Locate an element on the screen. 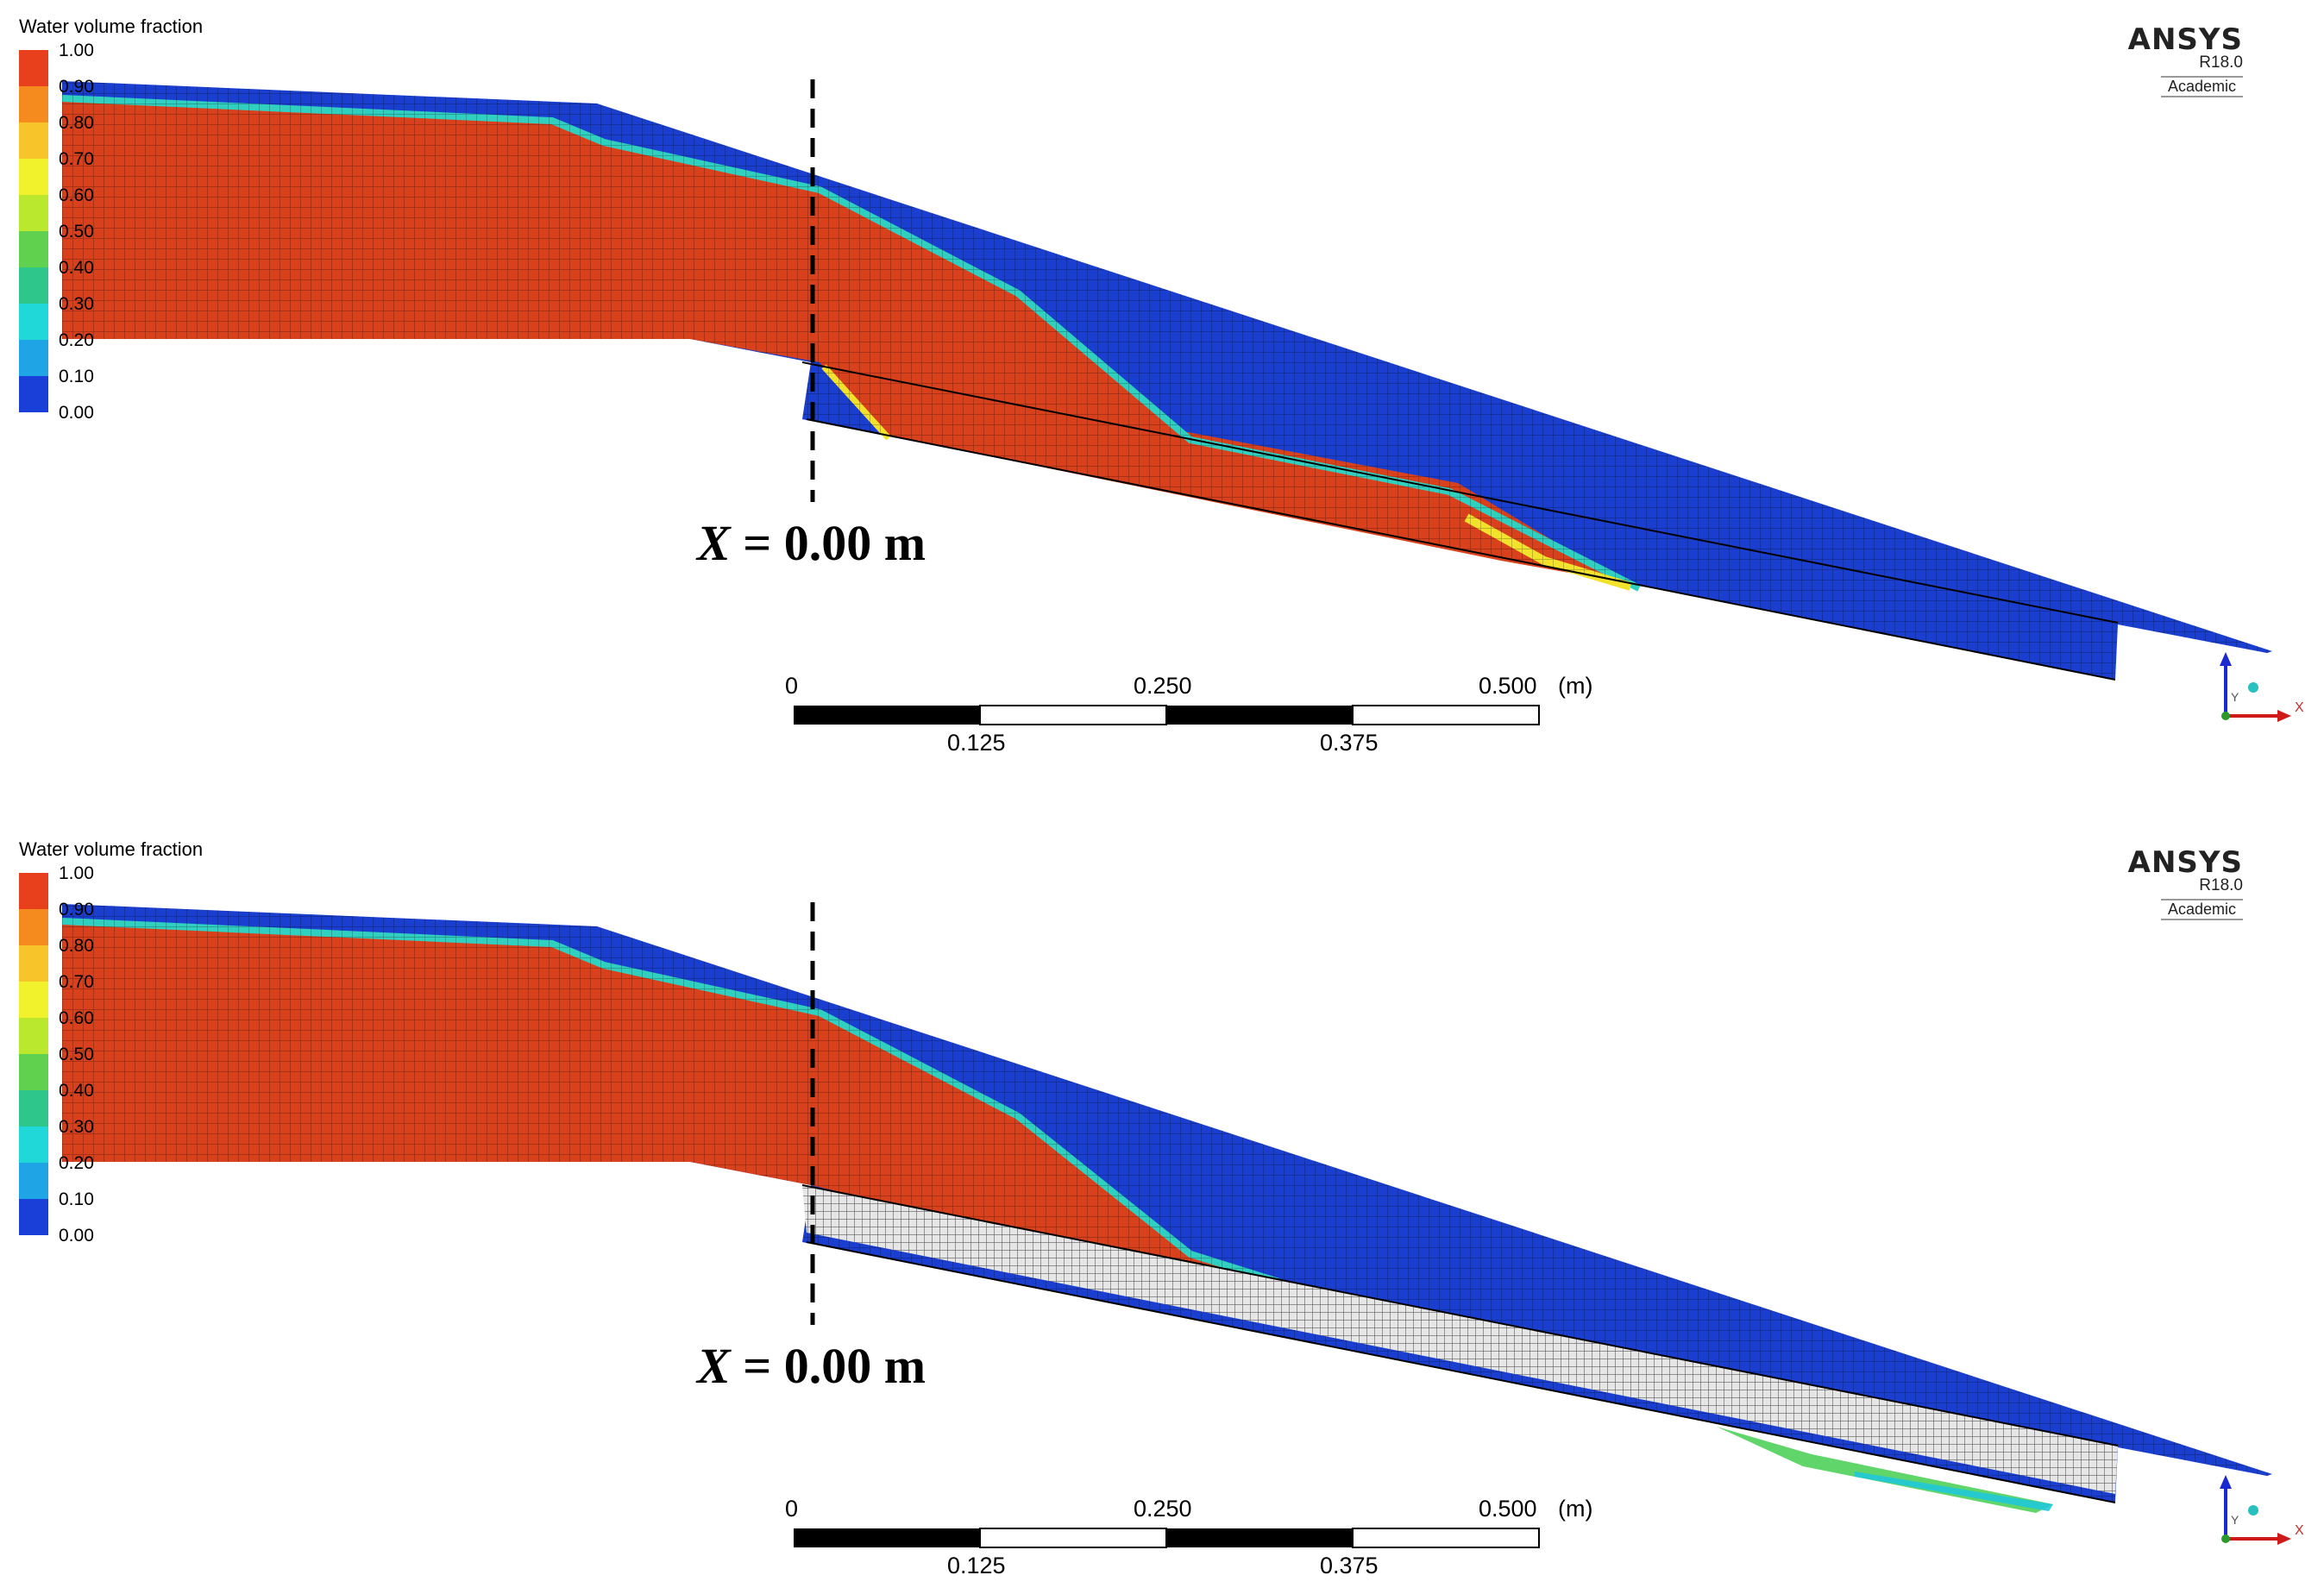  wetted-toe-cyan is located at coordinates (1954, 1491).